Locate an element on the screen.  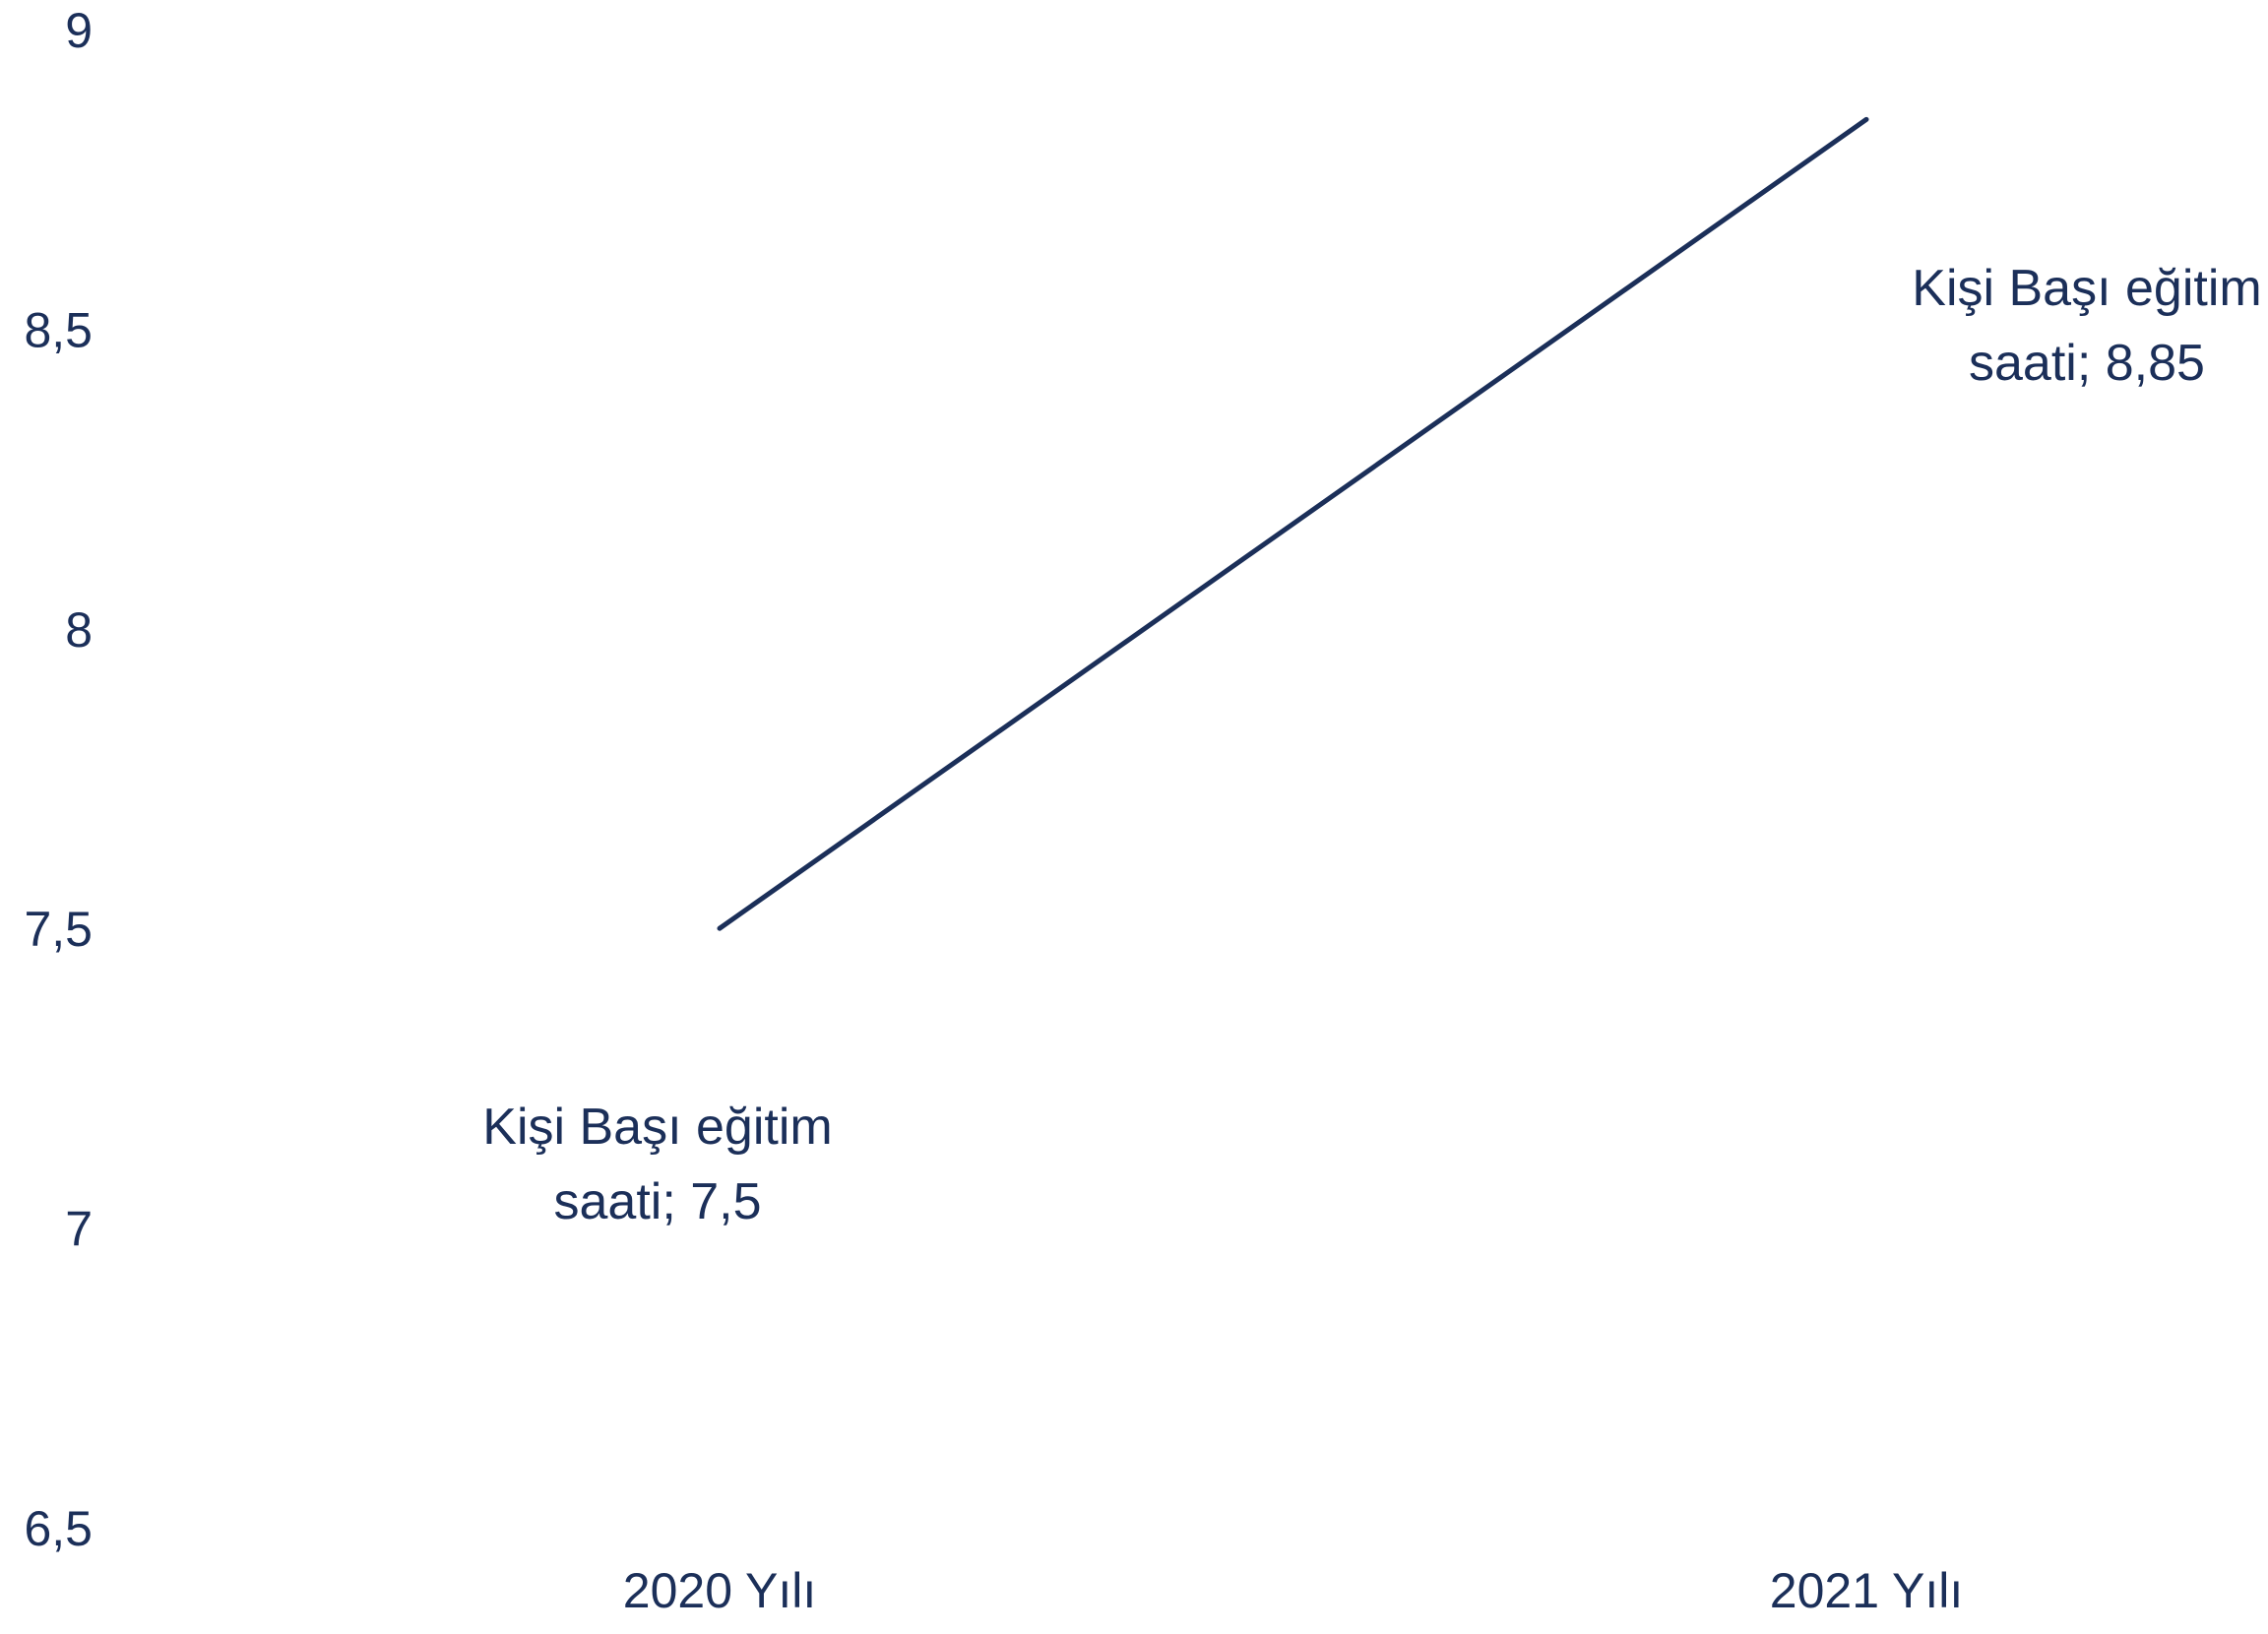
data-label-line: saati; 8,85 is located at coordinates (2087, 363).